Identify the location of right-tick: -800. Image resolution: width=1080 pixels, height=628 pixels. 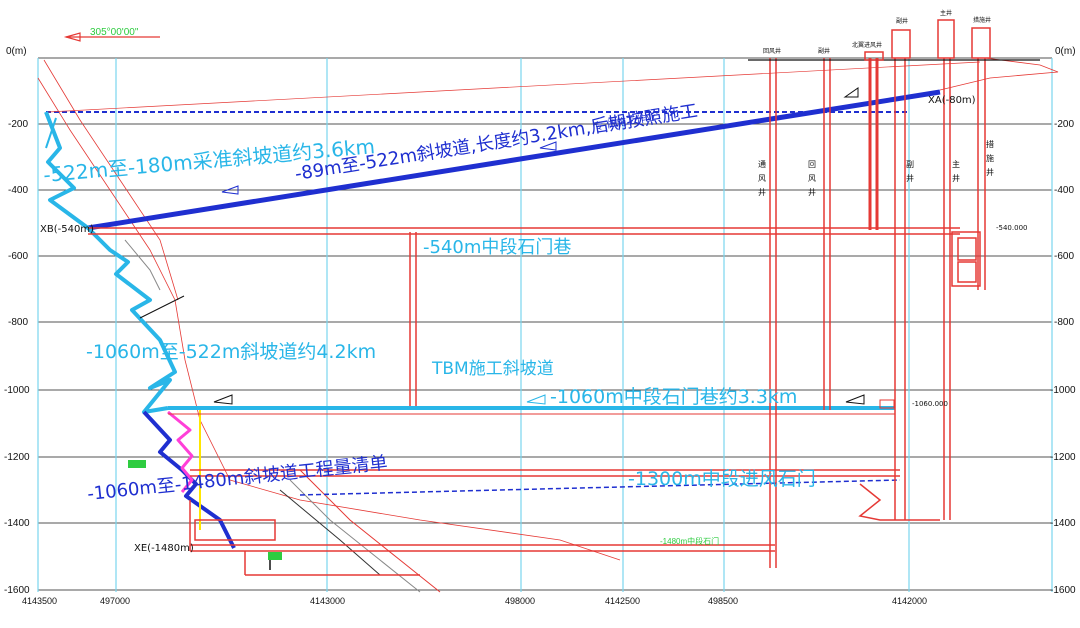
(1064, 322).